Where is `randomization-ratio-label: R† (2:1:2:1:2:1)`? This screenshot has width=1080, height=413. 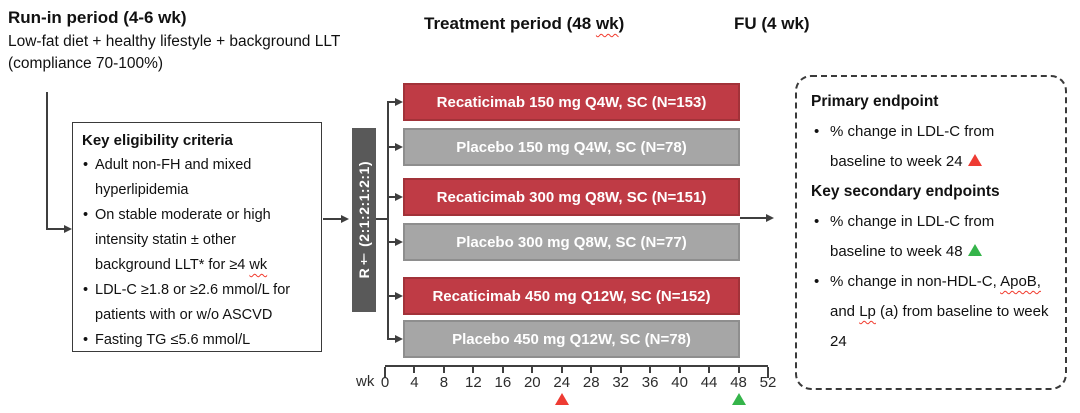
randomization-ratio-label: R† (2:1:2:1:2:1) is located at coordinates (364, 220).